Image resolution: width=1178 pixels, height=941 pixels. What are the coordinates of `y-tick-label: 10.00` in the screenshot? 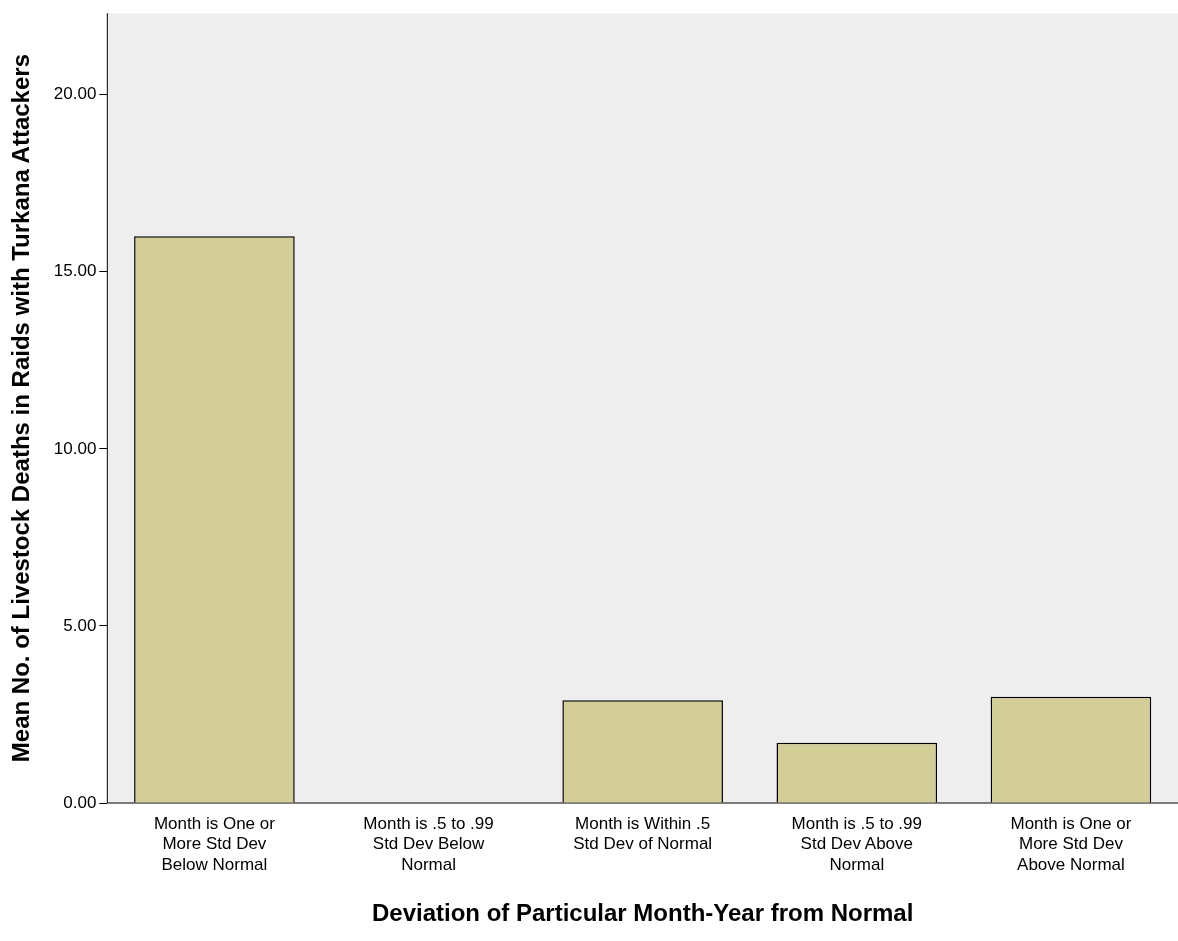 It's located at (75, 448).